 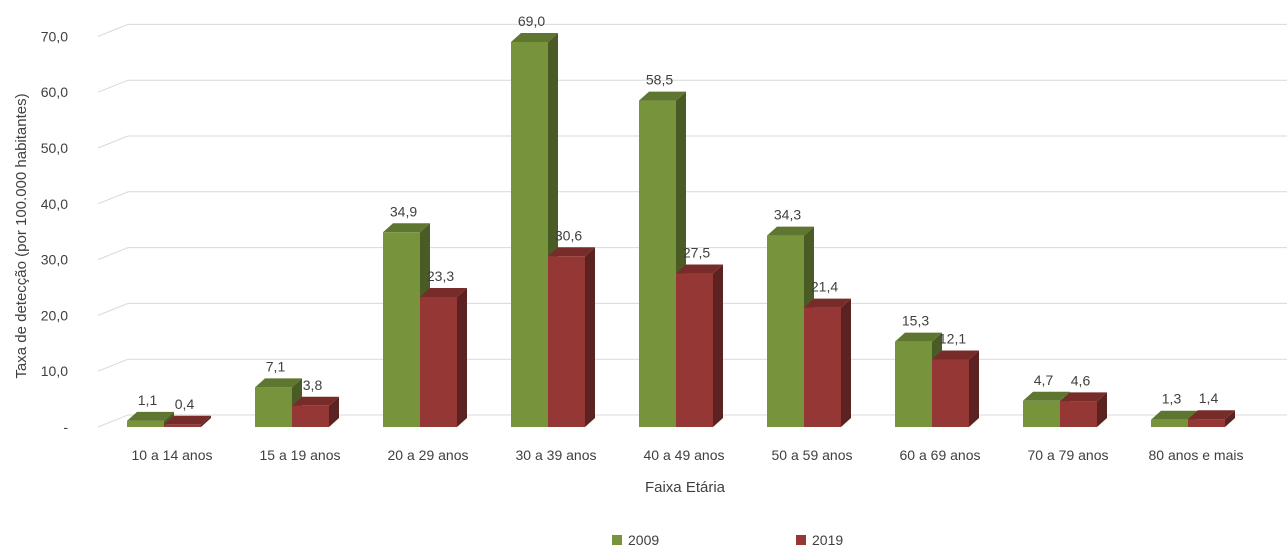 I want to click on data-label-2009: 34,9, so click(x=403, y=211).